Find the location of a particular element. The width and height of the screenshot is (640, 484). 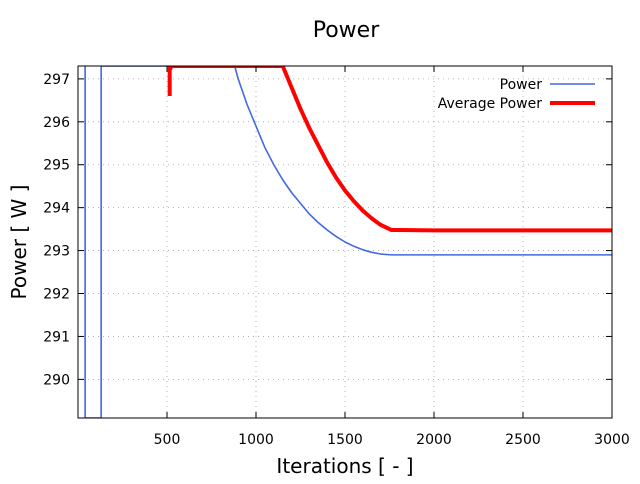

chart-title: Power is located at coordinates (346, 30).